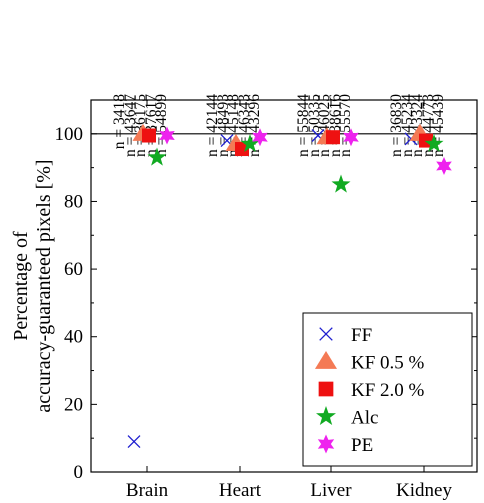  What do you see at coordinates (73, 269) in the screenshot?
I see `y-tick-label: 60` at bounding box center [73, 269].